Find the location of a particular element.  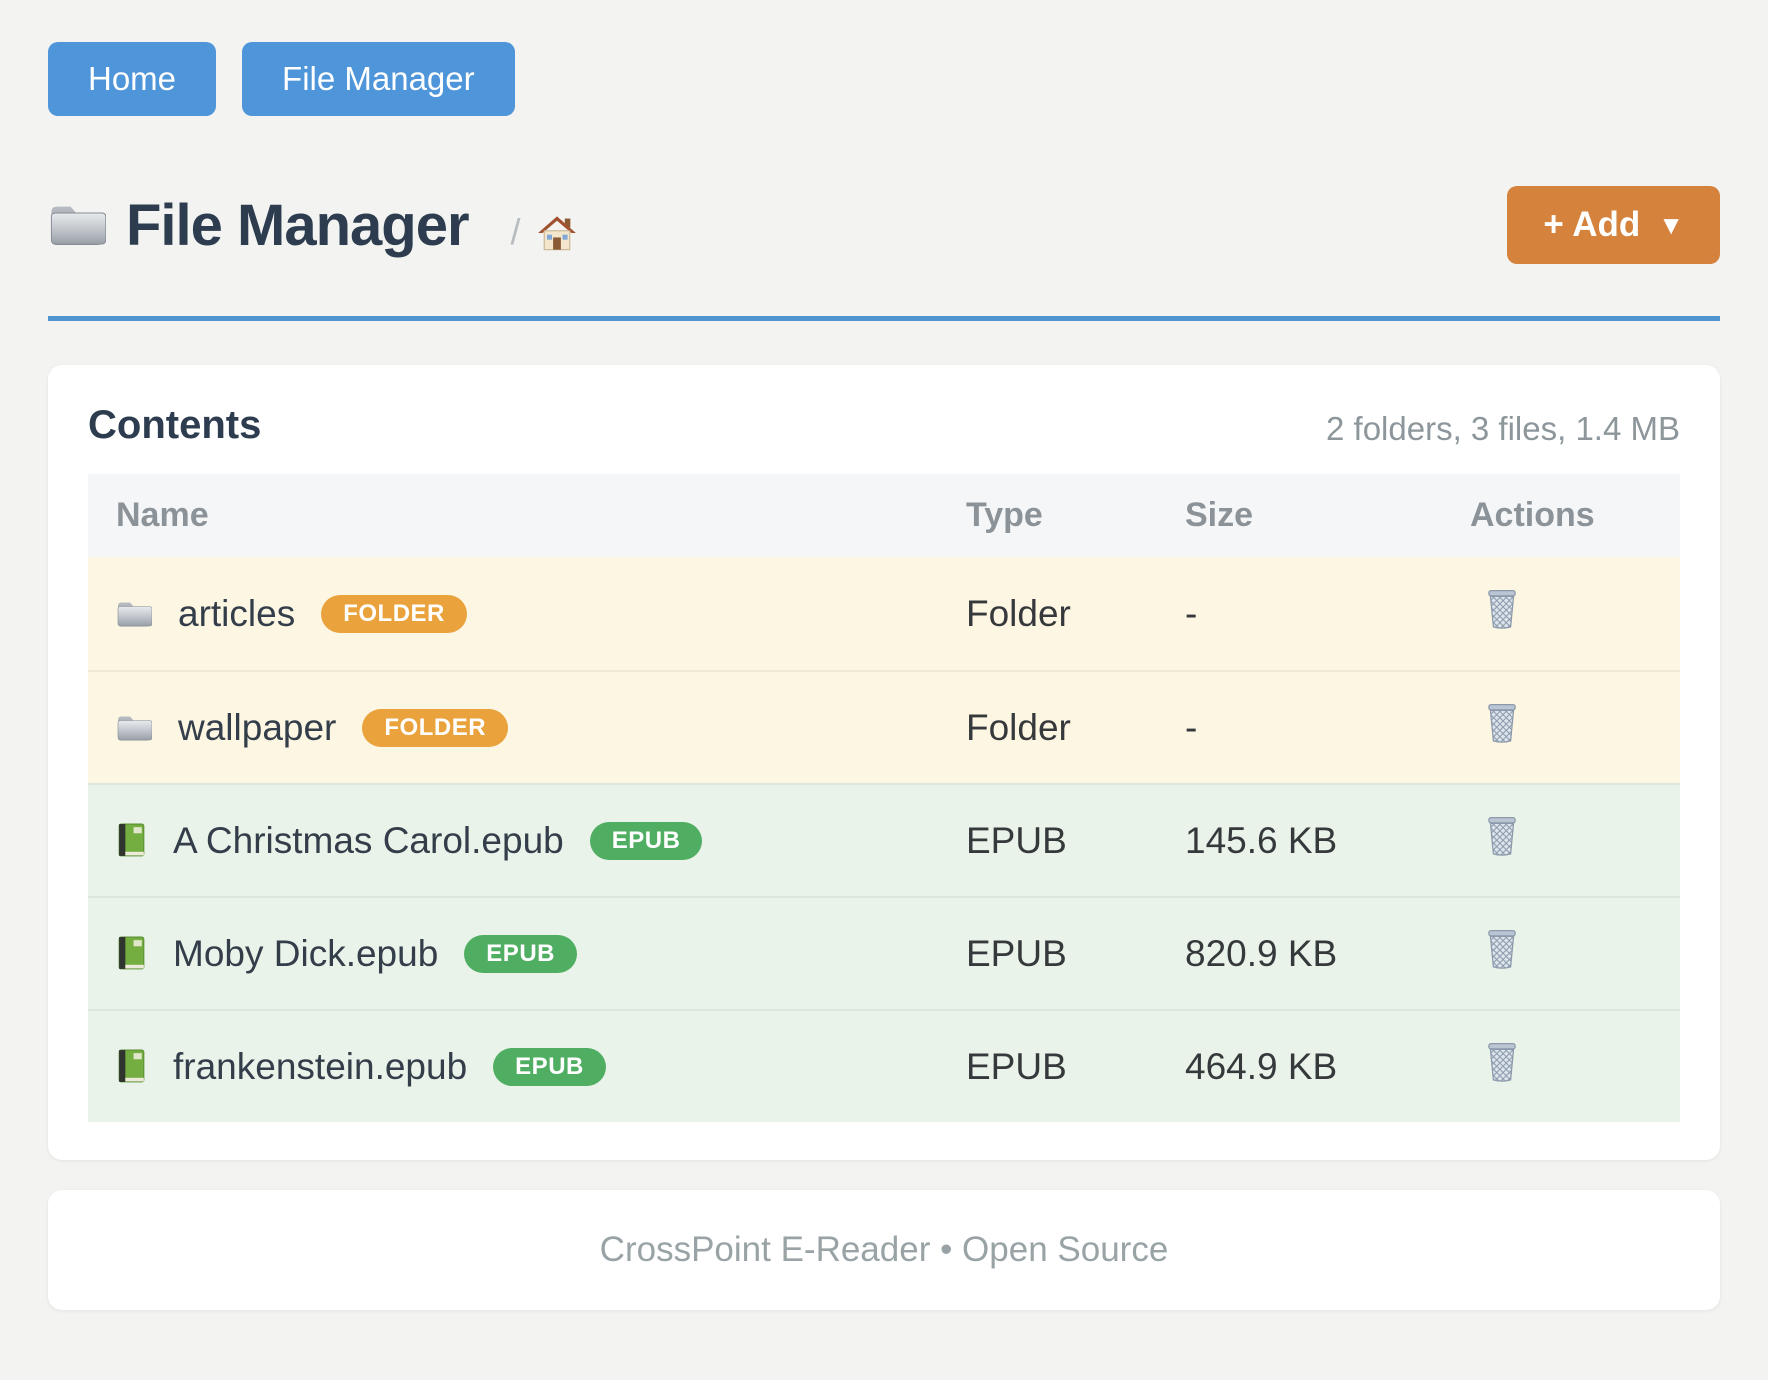

file-name: Moby Dick.epub is located at coordinates (306, 953).